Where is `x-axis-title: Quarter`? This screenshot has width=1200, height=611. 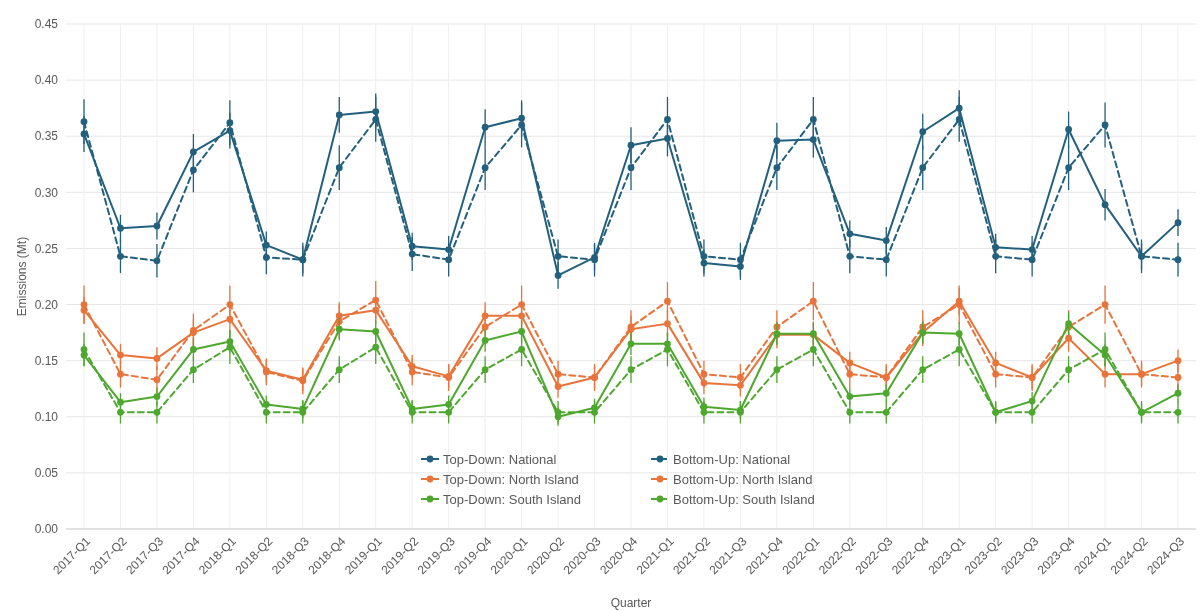
x-axis-title: Quarter is located at coordinates (631, 603).